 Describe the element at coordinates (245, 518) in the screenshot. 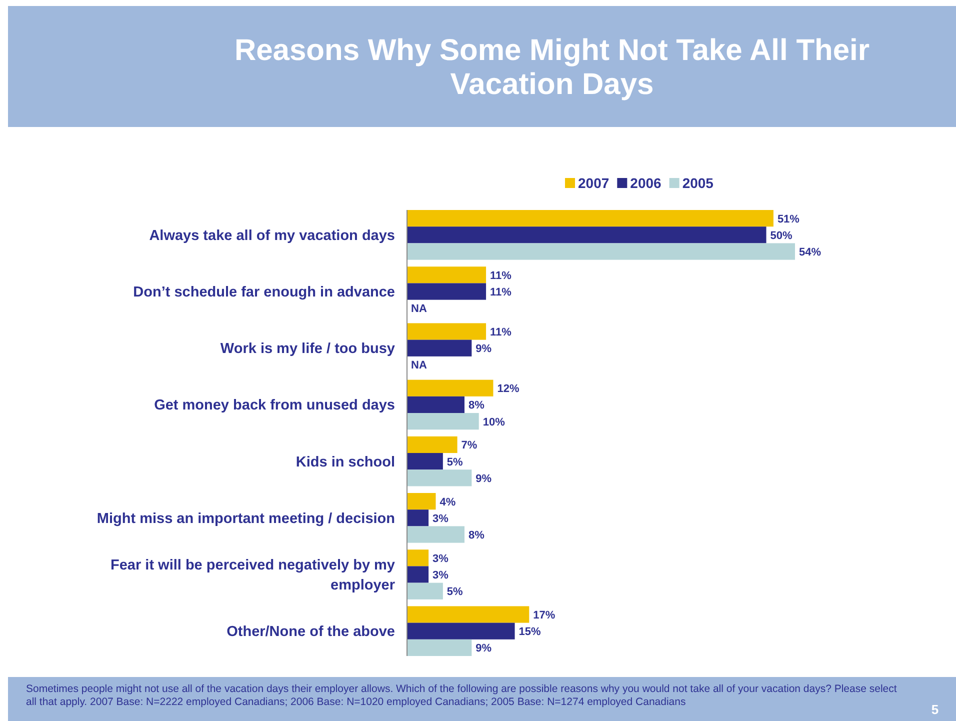

I see `y-tick-label: Might miss an important meeting / decision` at that location.